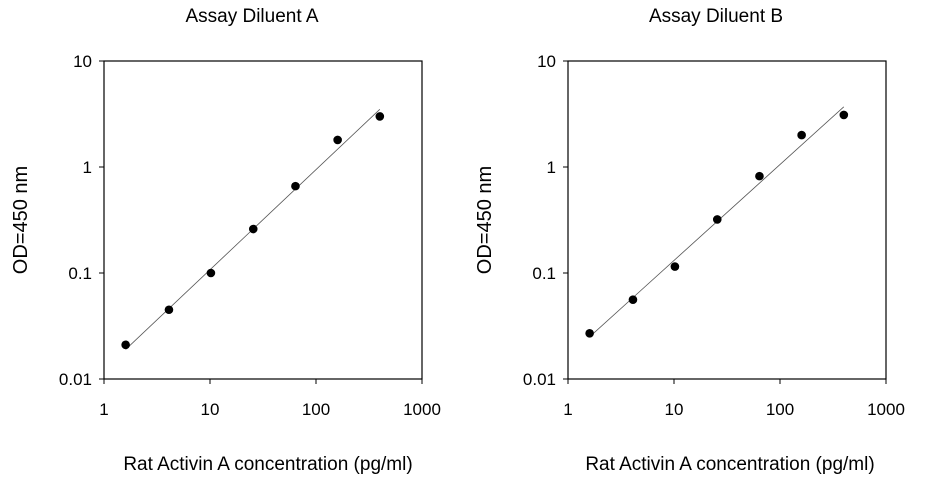 The image size is (926, 480). Describe the element at coordinates (716, 16) in the screenshot. I see `chart-title: Assay Diluent B` at that location.